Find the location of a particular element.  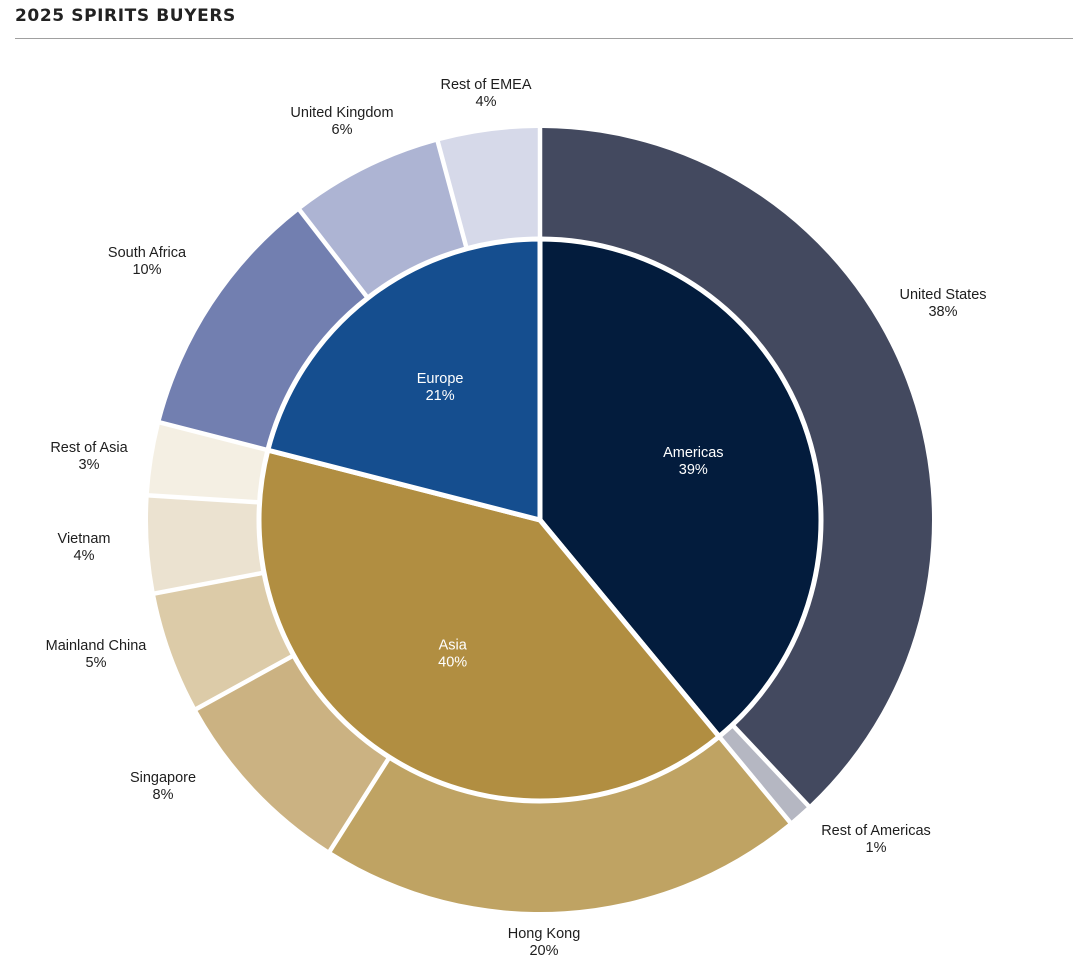

outer-slice-rest-of-emea is located at coordinates (488, 187).